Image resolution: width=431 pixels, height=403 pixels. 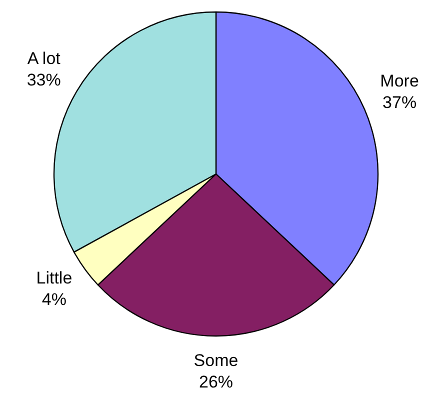 What do you see at coordinates (54, 278) in the screenshot?
I see `slice-label: Little` at bounding box center [54, 278].